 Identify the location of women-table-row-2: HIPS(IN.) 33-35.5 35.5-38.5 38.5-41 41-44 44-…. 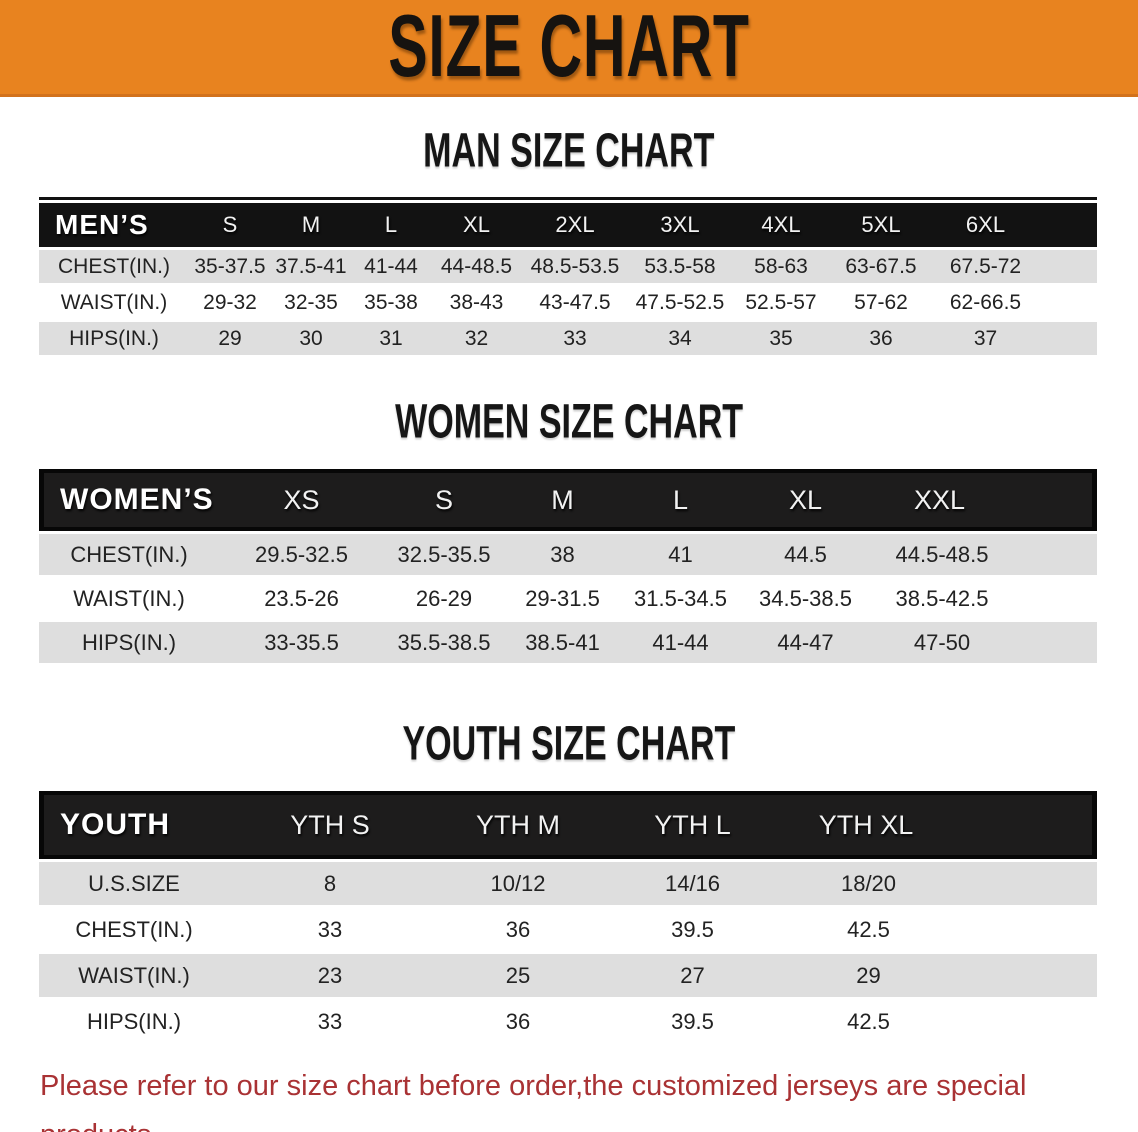
(568, 642).